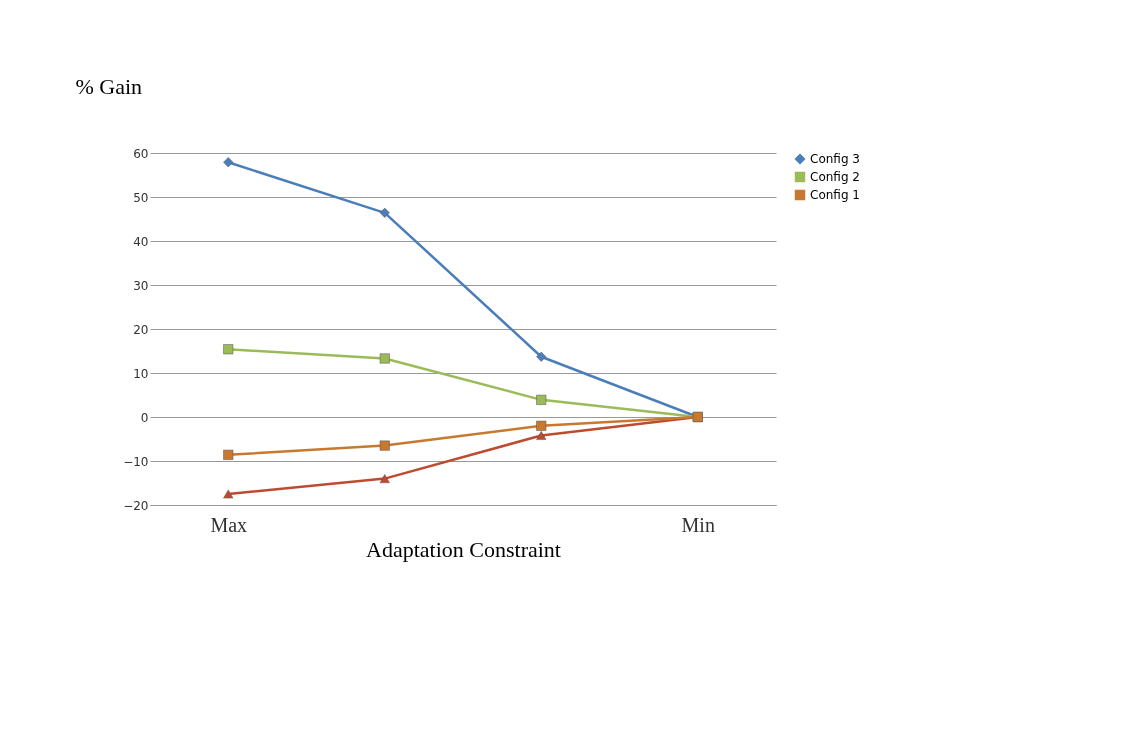  What do you see at coordinates (141, 197) in the screenshot?
I see `y-tick-label: 50` at bounding box center [141, 197].